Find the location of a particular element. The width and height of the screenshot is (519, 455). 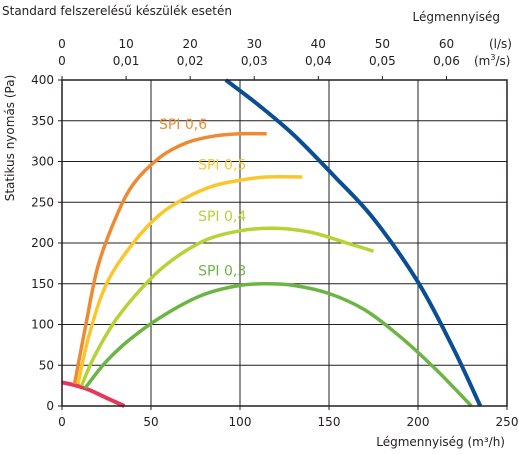

y-tick-label: 50 is located at coordinates (46, 365).